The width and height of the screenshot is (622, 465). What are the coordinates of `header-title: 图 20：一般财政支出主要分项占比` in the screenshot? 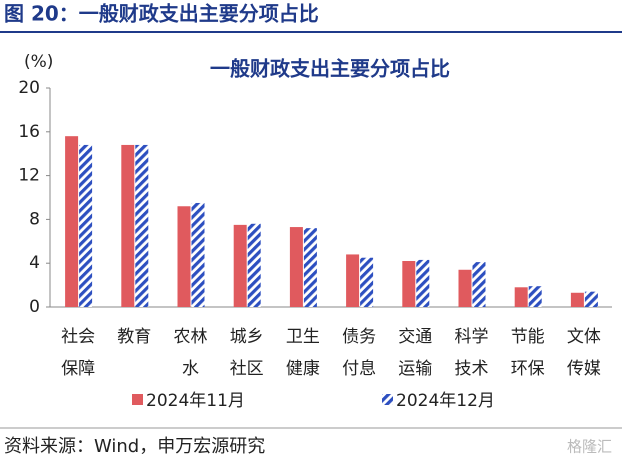 It's located at (161, 14).